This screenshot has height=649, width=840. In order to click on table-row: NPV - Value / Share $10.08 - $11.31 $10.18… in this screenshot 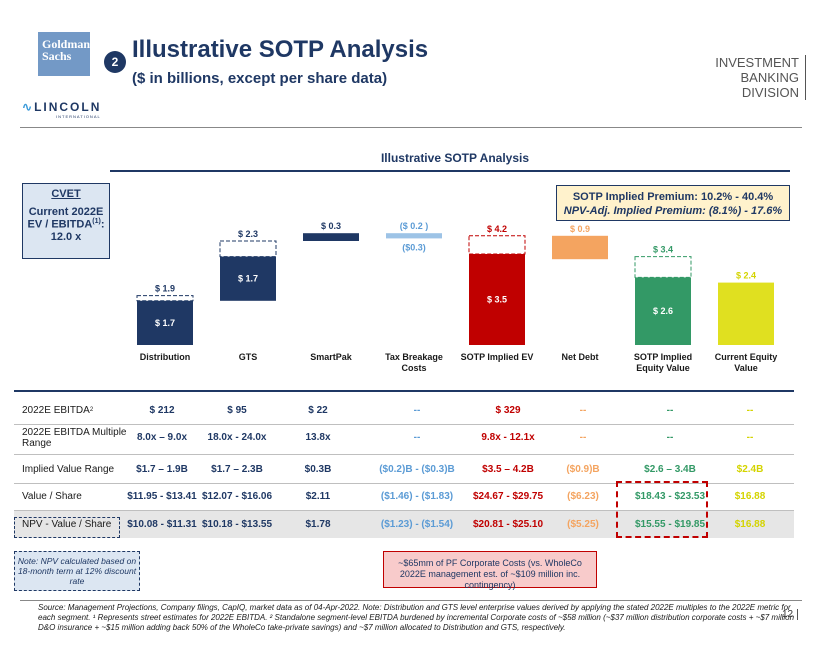, I will do `click(404, 524)`.